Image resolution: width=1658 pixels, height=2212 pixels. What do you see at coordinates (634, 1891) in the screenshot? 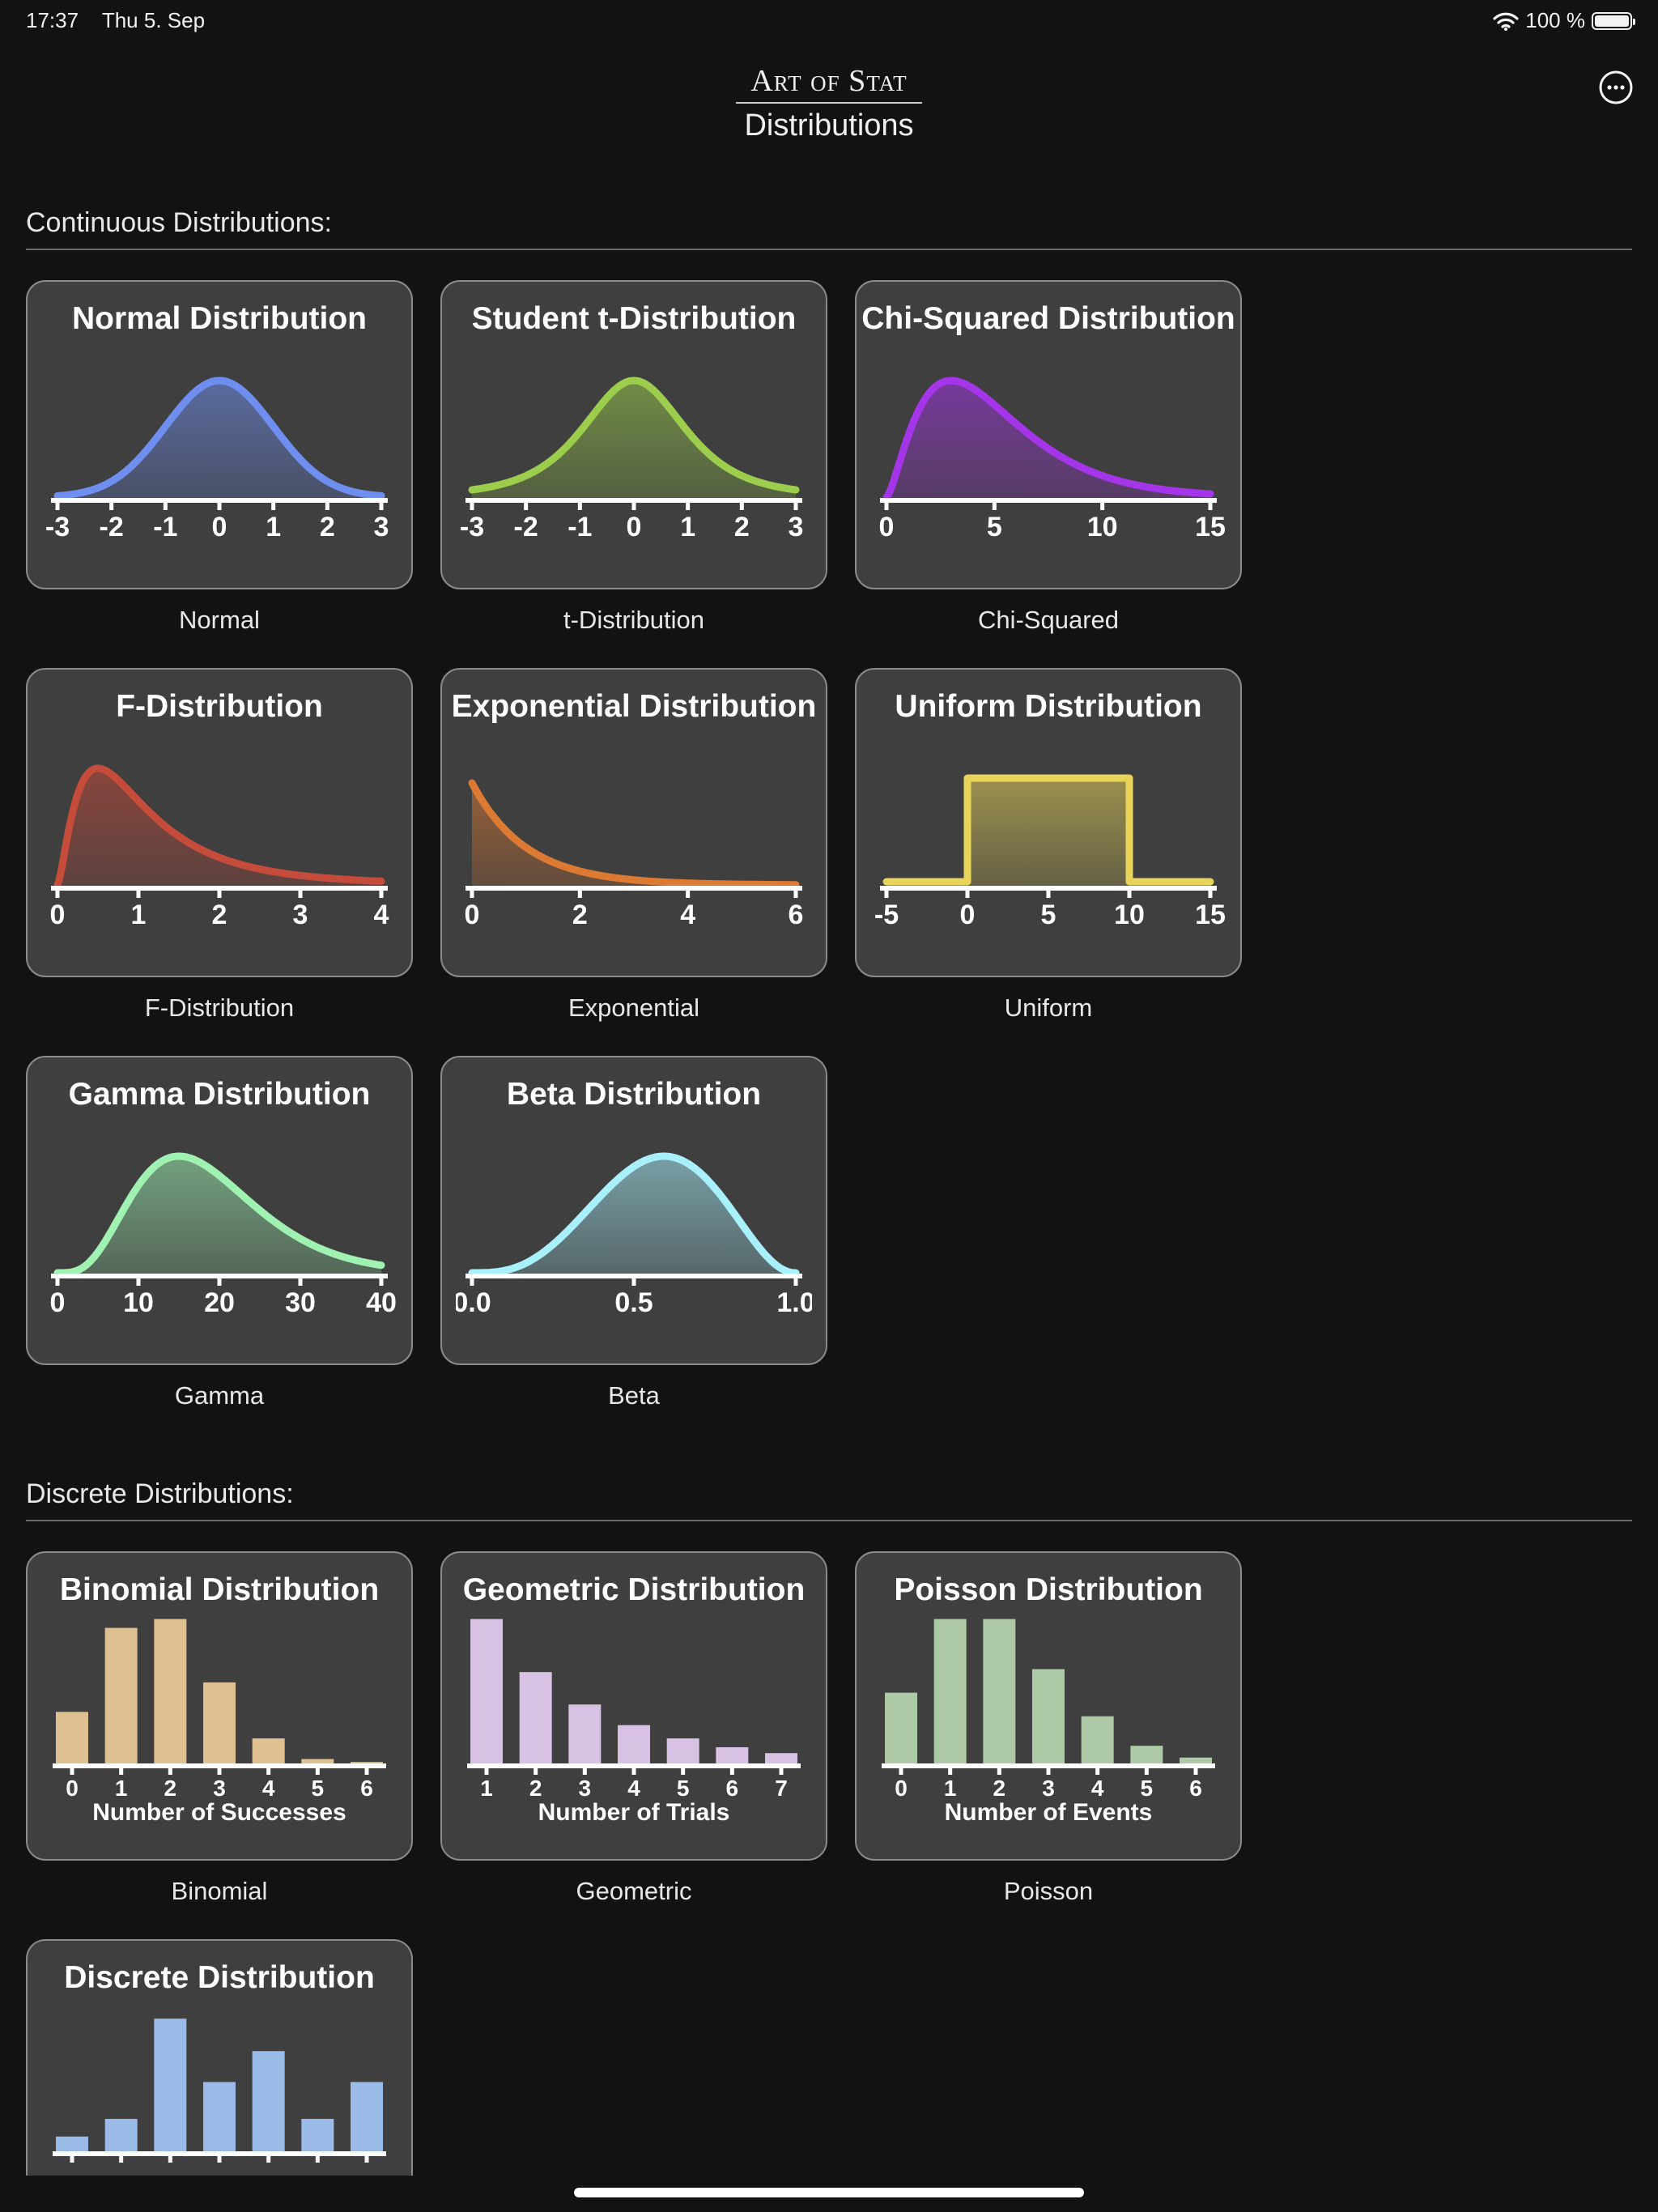
I see `card-caption: Geometric` at bounding box center [634, 1891].